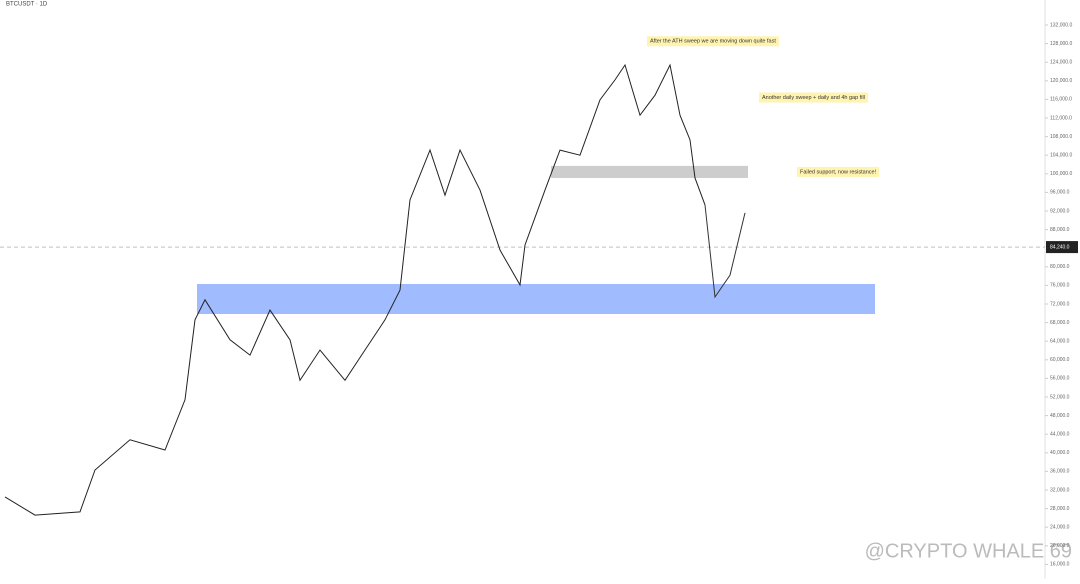 This screenshot has height=584, width=1080. Describe the element at coordinates (1060, 416) in the screenshot. I see `y-tick-label: 48,000.0` at that location.